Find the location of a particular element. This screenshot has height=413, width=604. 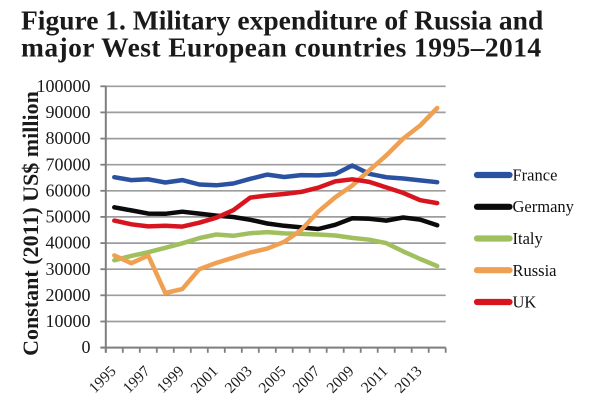

svg-text: 100000 is located at coordinates (64, 86).